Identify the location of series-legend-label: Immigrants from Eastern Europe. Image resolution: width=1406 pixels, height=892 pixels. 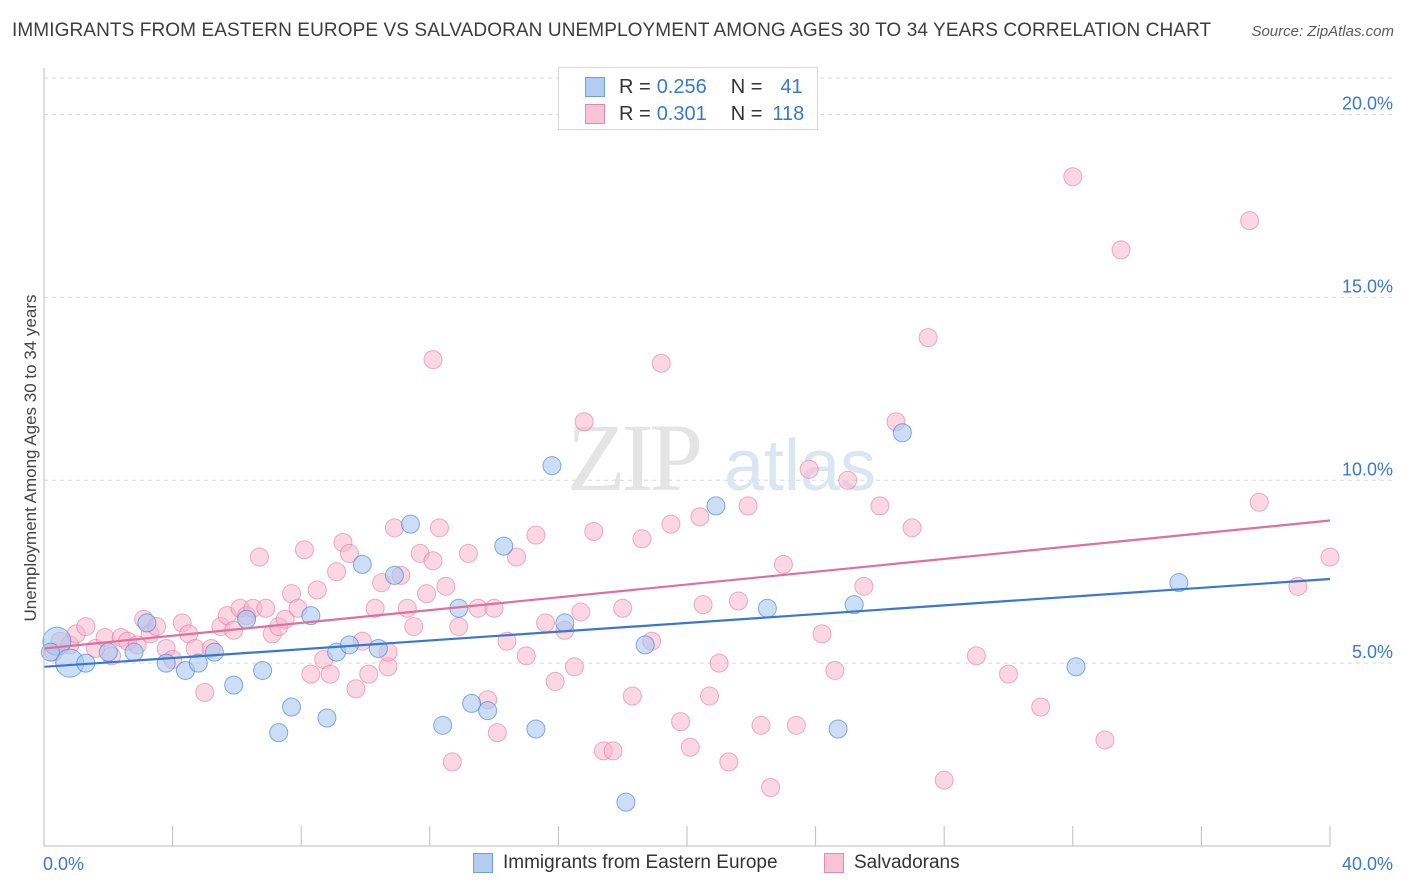
(640, 862).